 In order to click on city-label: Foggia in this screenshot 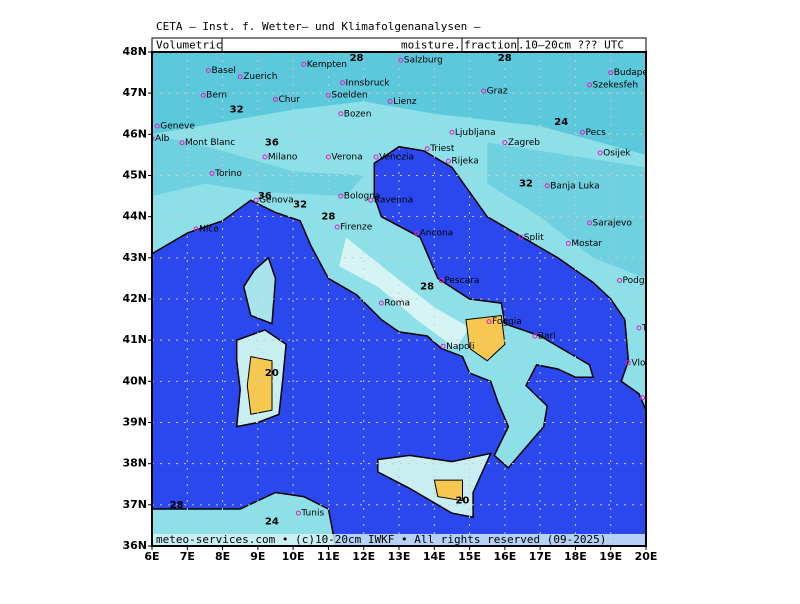, I will do `click(507, 322)`.